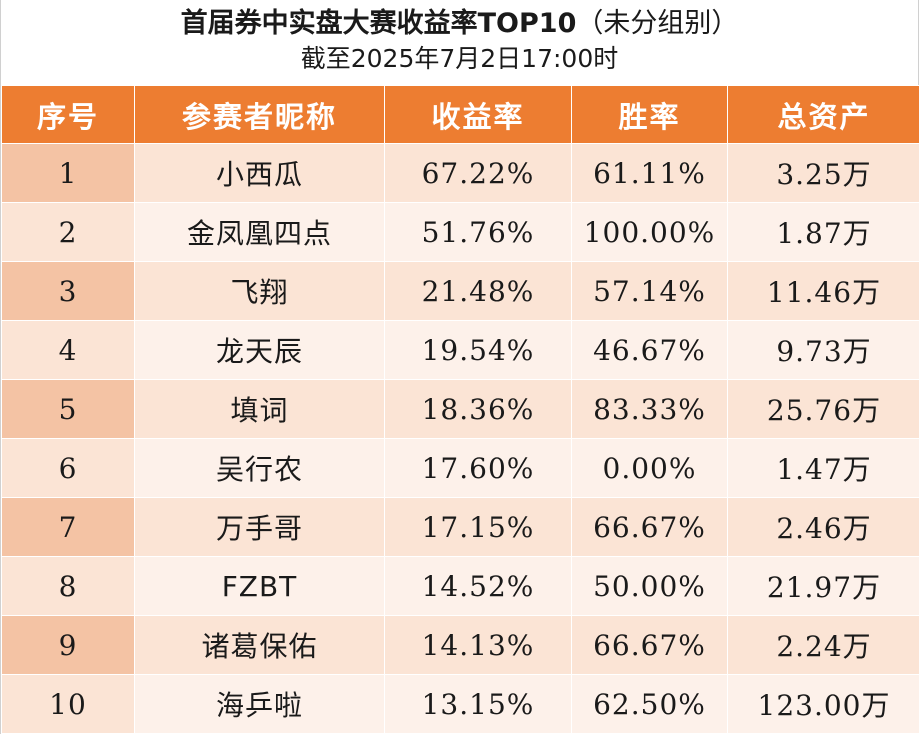 The image size is (919, 736). I want to click on table-row: 8 FZBT 14.52% 50.00% 21.97万, so click(460, 586).